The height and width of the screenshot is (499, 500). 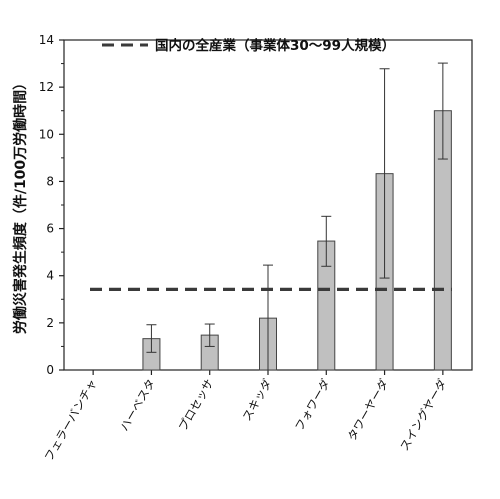 I want to click on legend-label: 国内の全産業（事業体30〜99人規模）, so click(x=275, y=45).